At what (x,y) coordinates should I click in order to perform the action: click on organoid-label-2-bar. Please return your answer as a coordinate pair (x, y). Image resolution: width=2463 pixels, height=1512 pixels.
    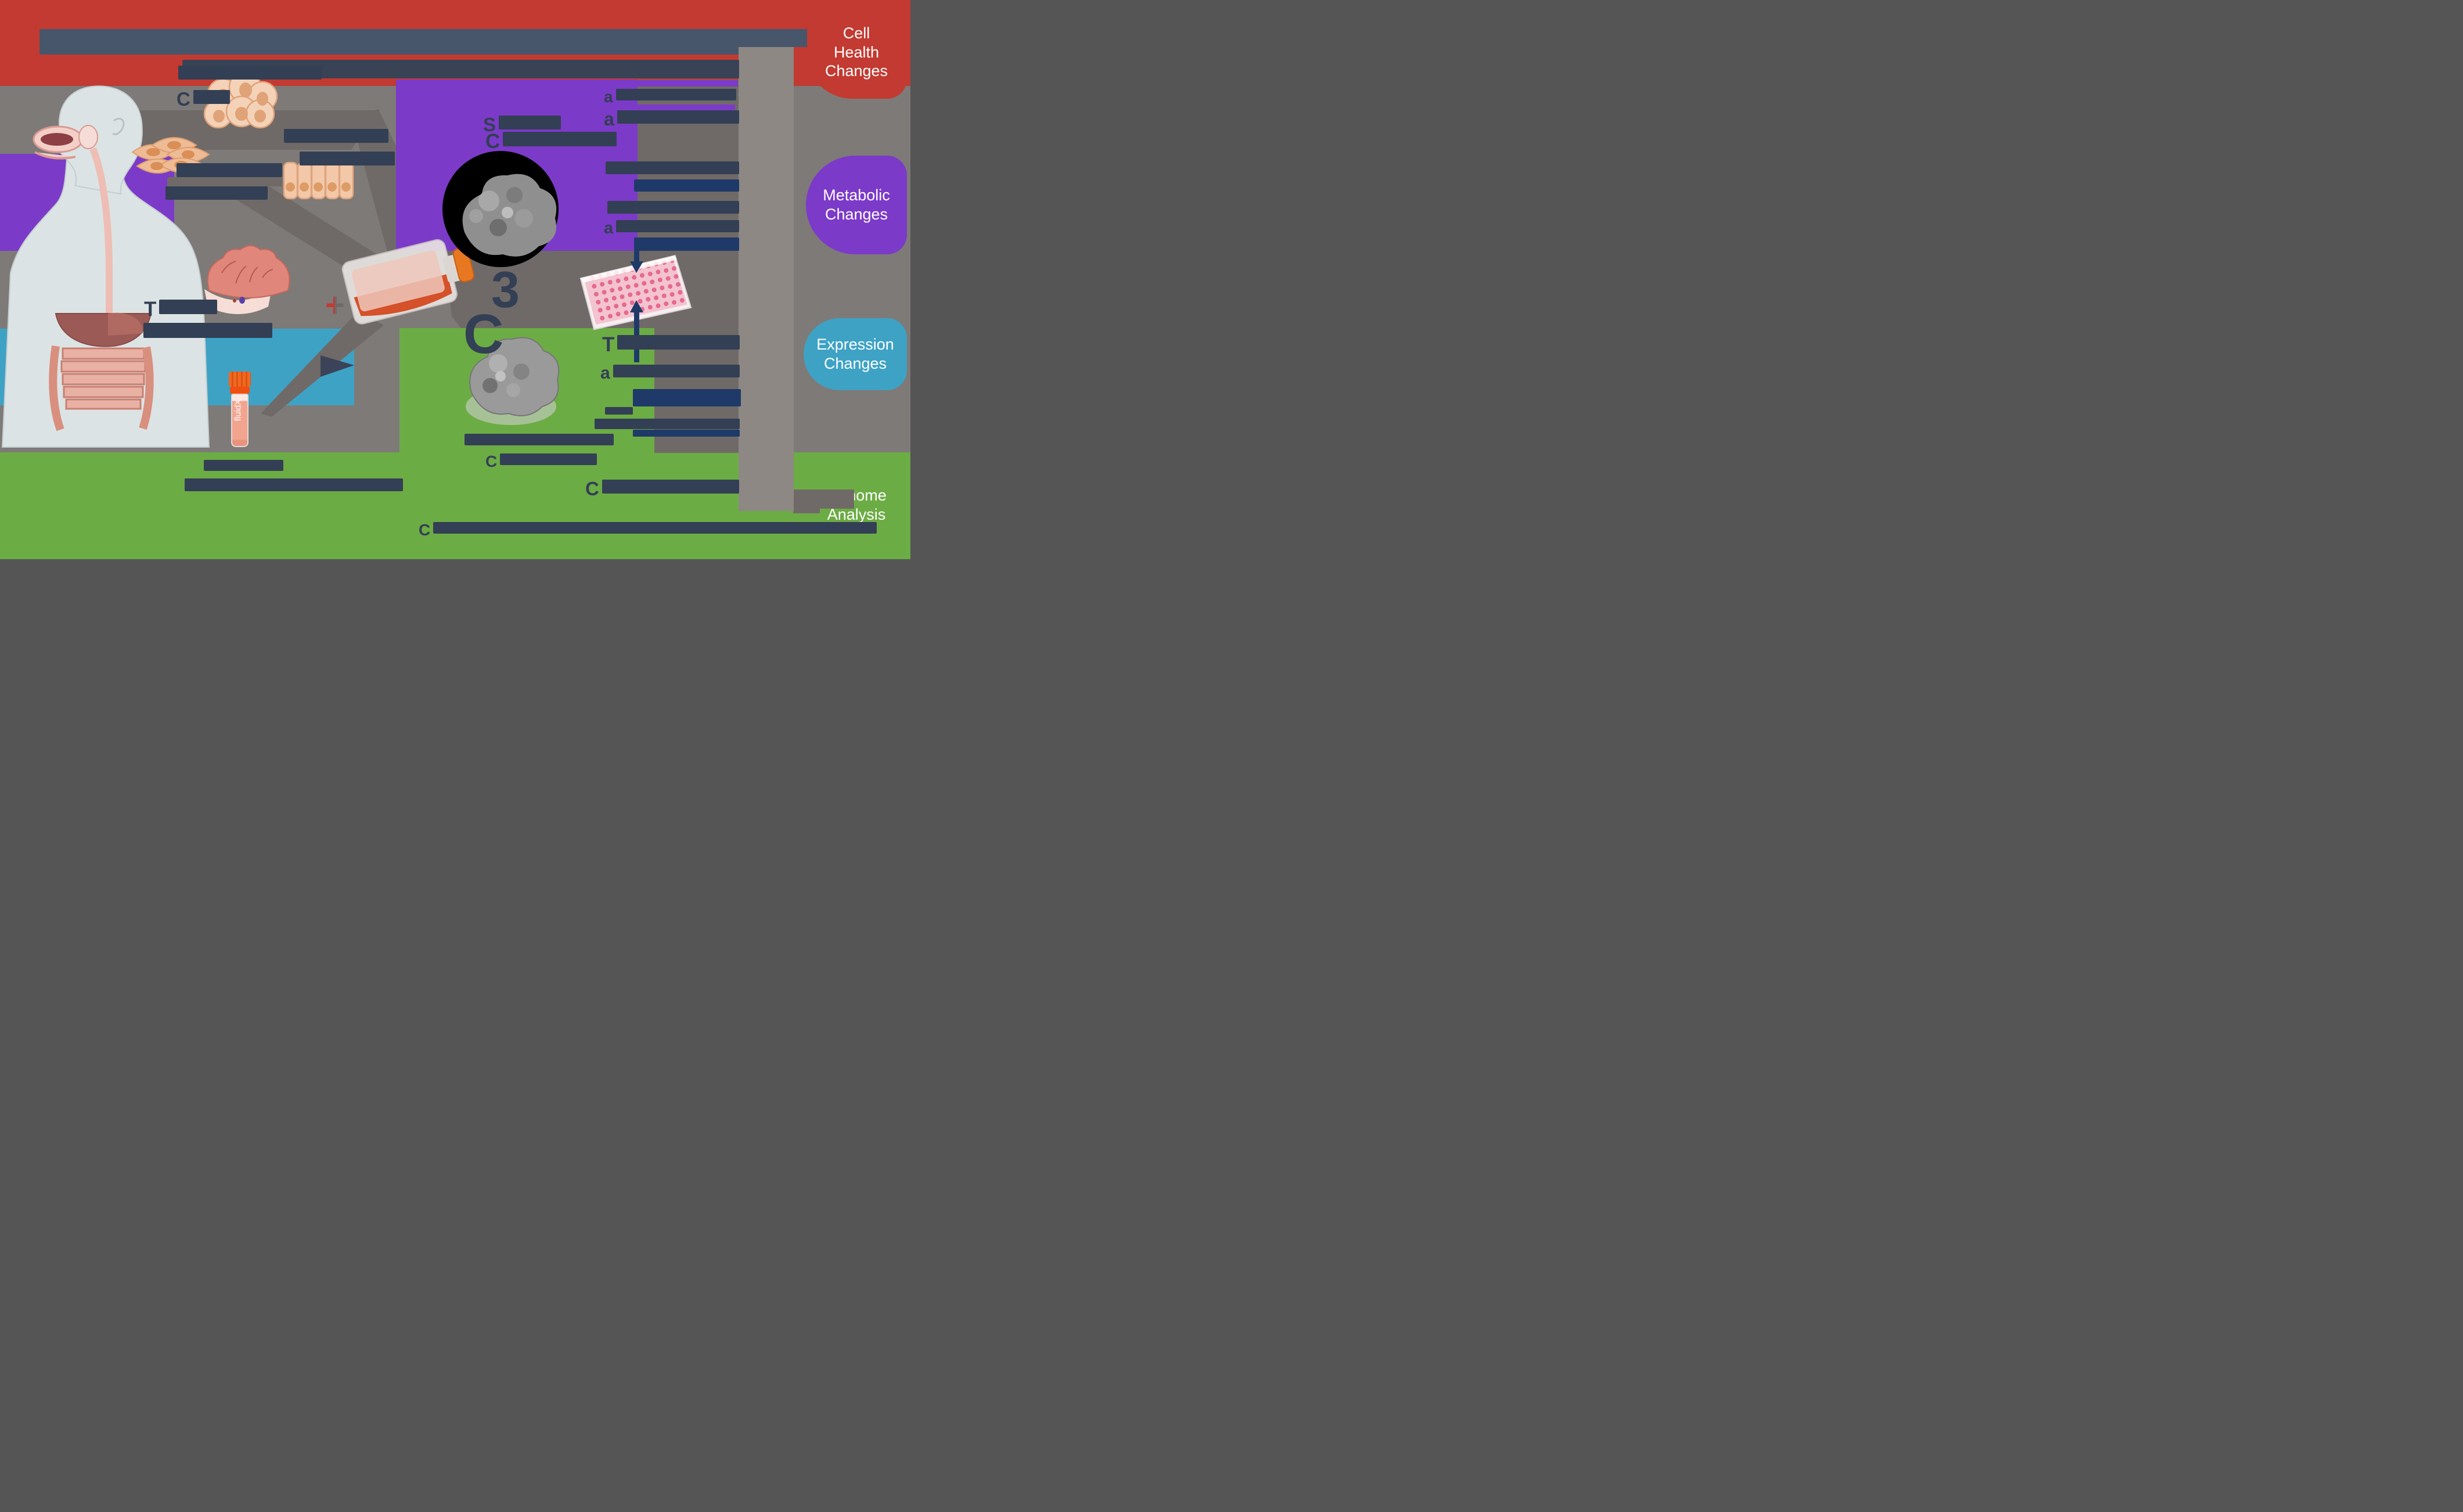
    Looking at the image, I should click on (208, 331).